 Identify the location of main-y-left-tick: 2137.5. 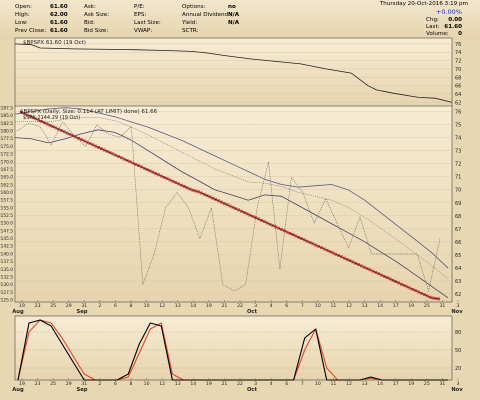
(6, 262).